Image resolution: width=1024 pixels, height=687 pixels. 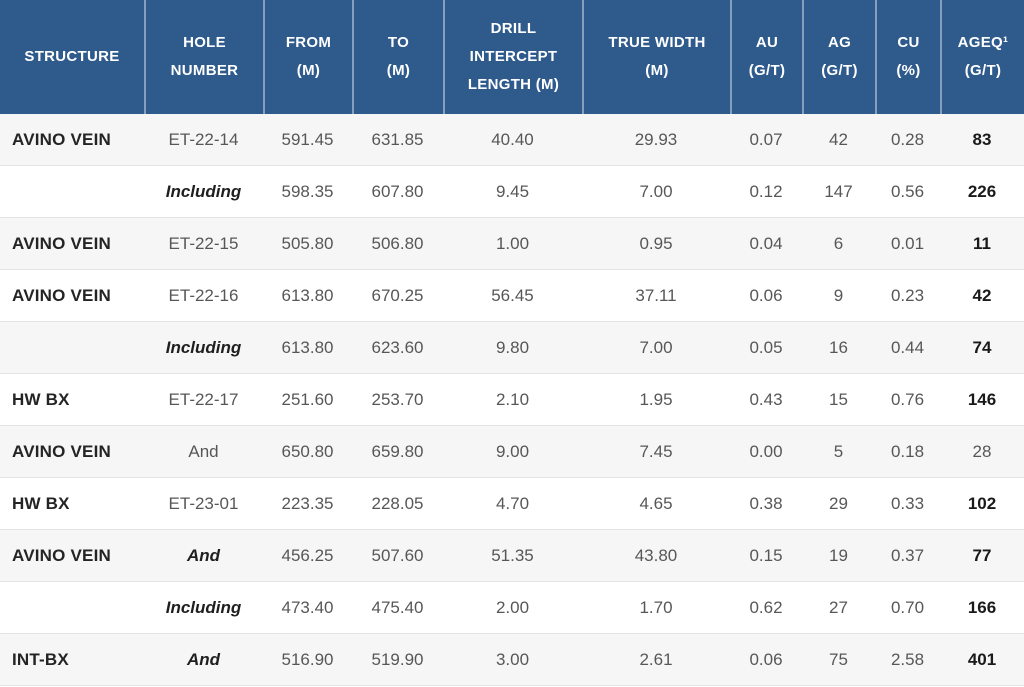 What do you see at coordinates (838, 139) in the screenshot?
I see `cell-ag: 42` at bounding box center [838, 139].